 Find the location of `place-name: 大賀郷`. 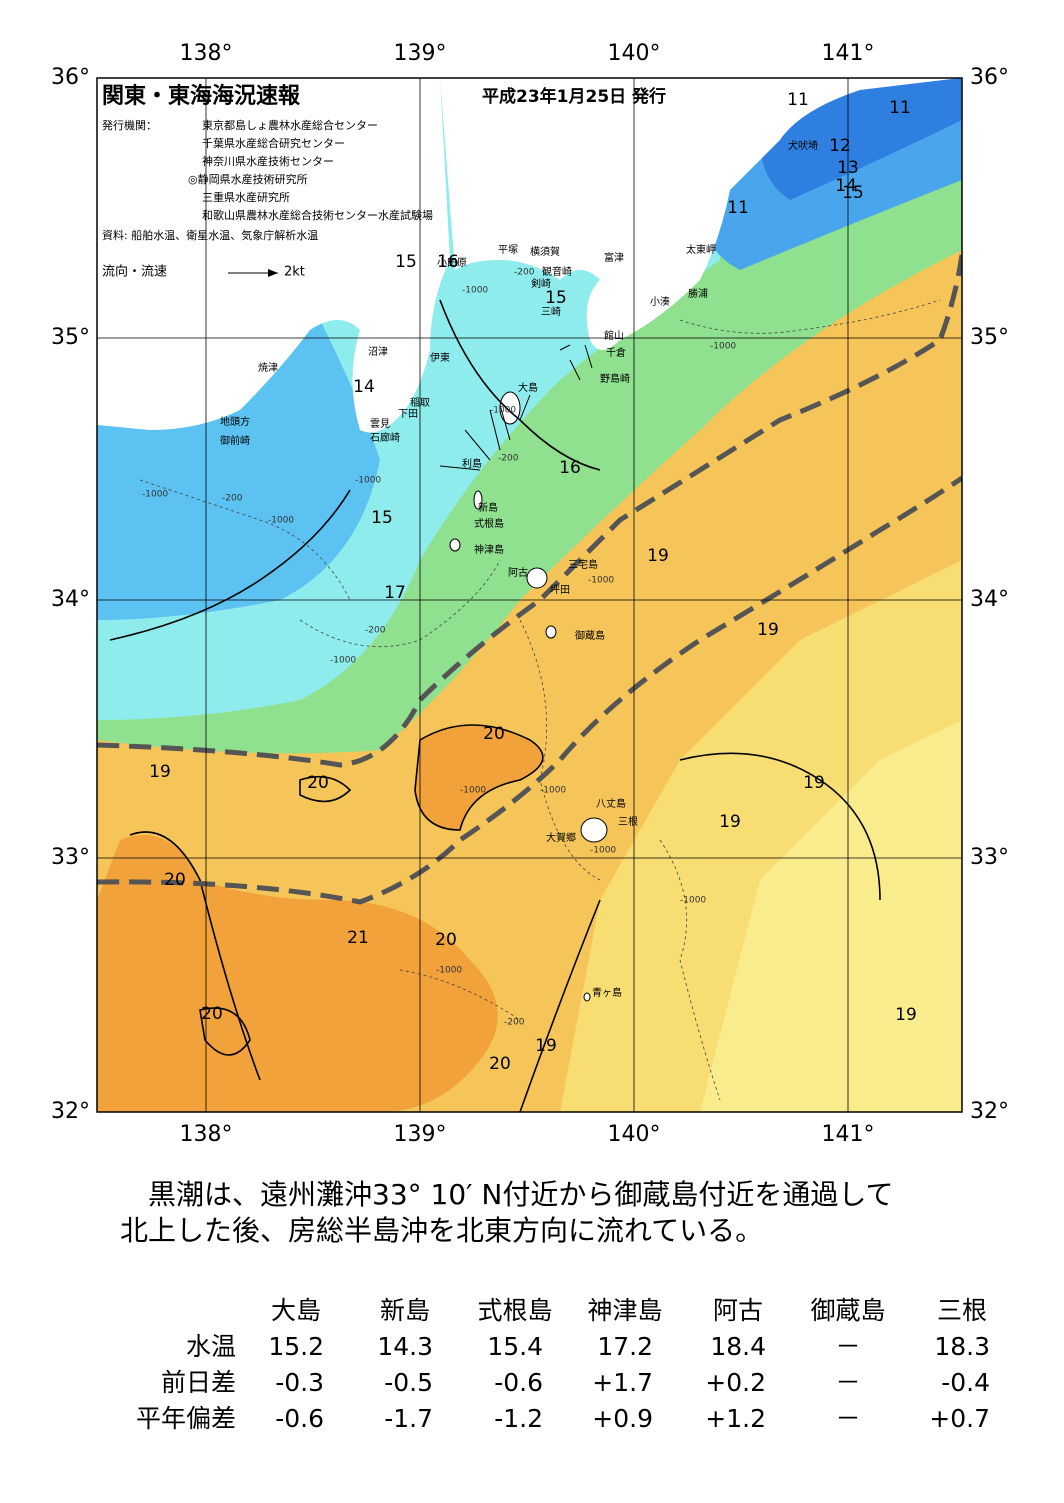

place-name: 大賀郷 is located at coordinates (561, 837).